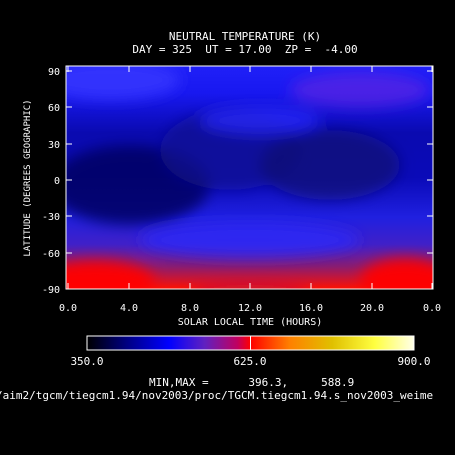  Describe the element at coordinates (28, 177) in the screenshot. I see `y-axis-label: LATITUDE (DEGREES GEOGRAPHIC)` at that location.